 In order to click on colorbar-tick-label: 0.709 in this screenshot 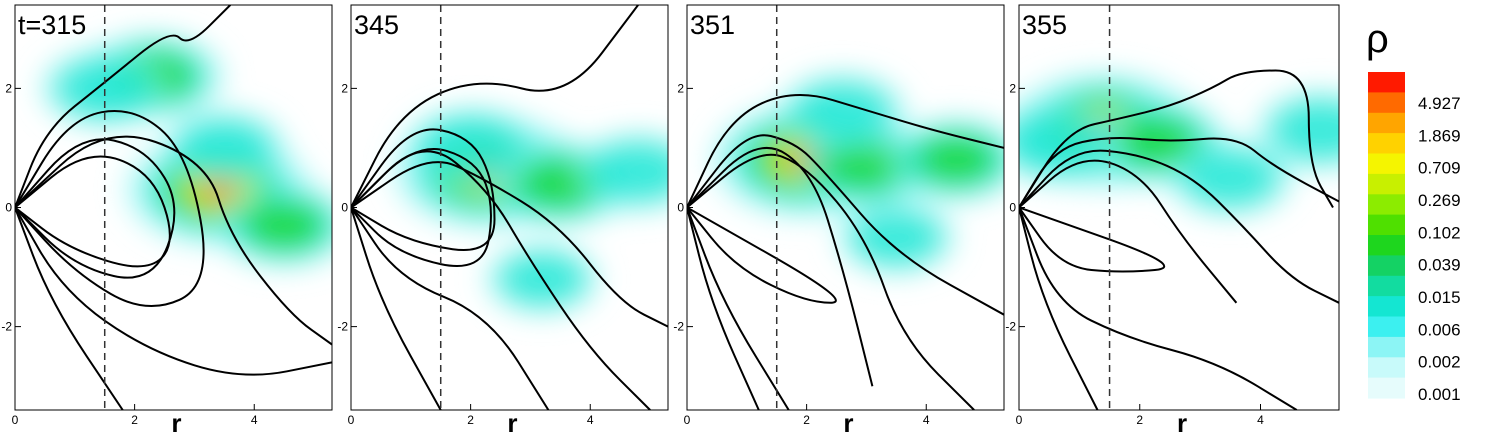, I will do `click(1439, 168)`.